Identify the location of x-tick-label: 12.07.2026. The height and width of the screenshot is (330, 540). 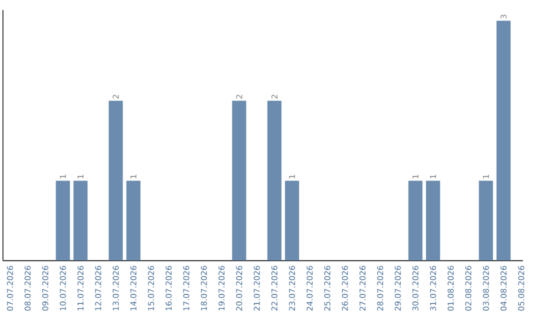
(98, 288).